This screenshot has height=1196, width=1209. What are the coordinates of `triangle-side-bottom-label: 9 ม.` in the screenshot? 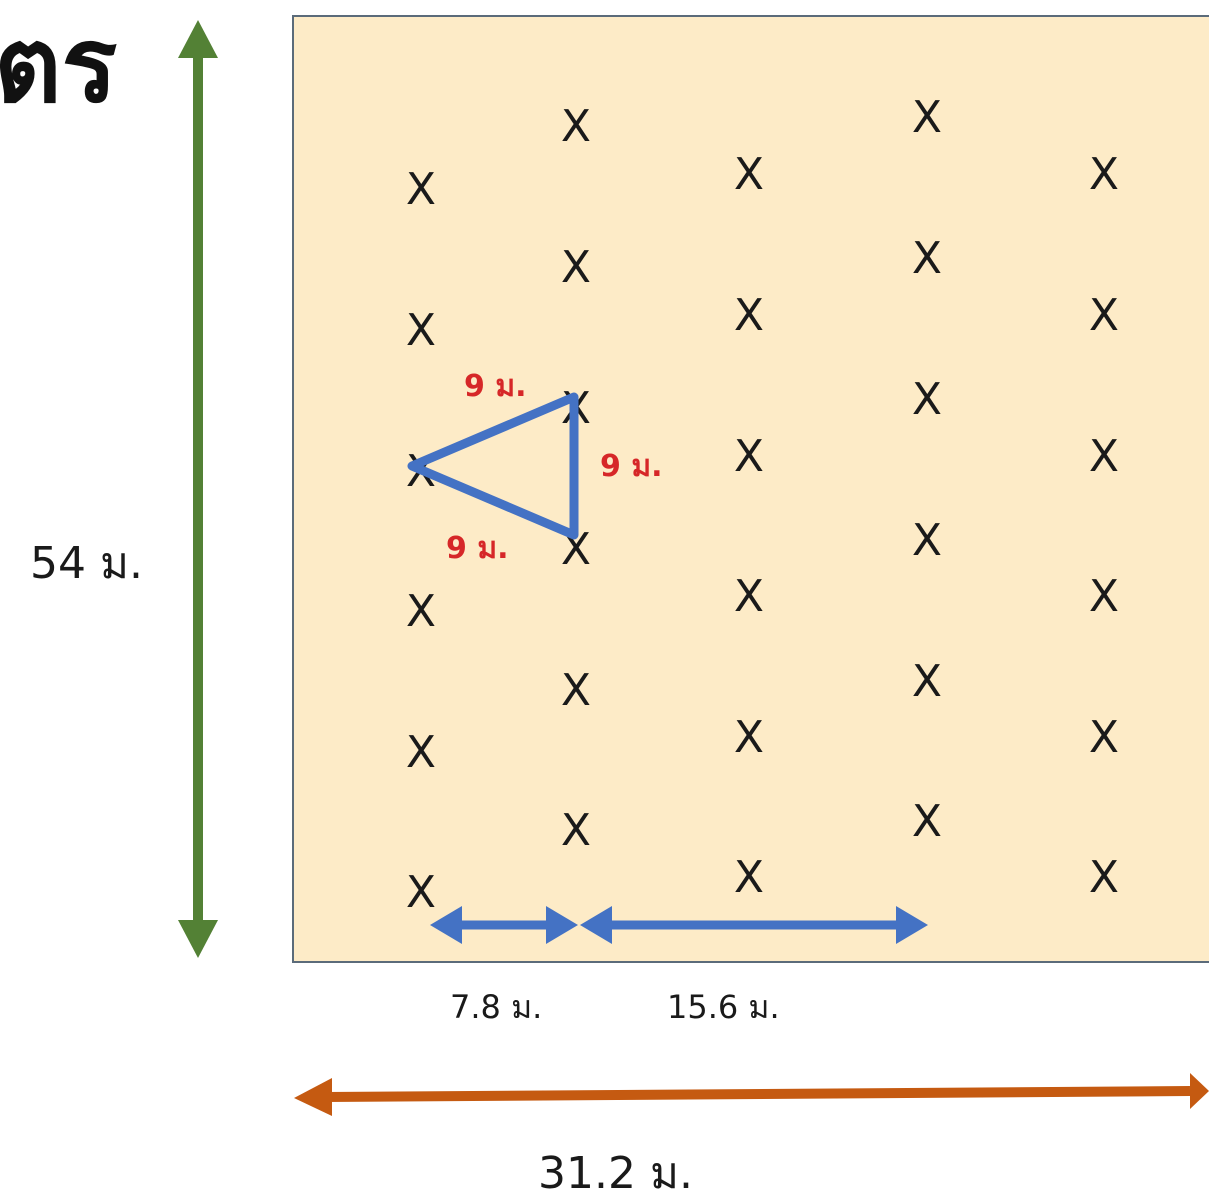 It's located at (477, 548).